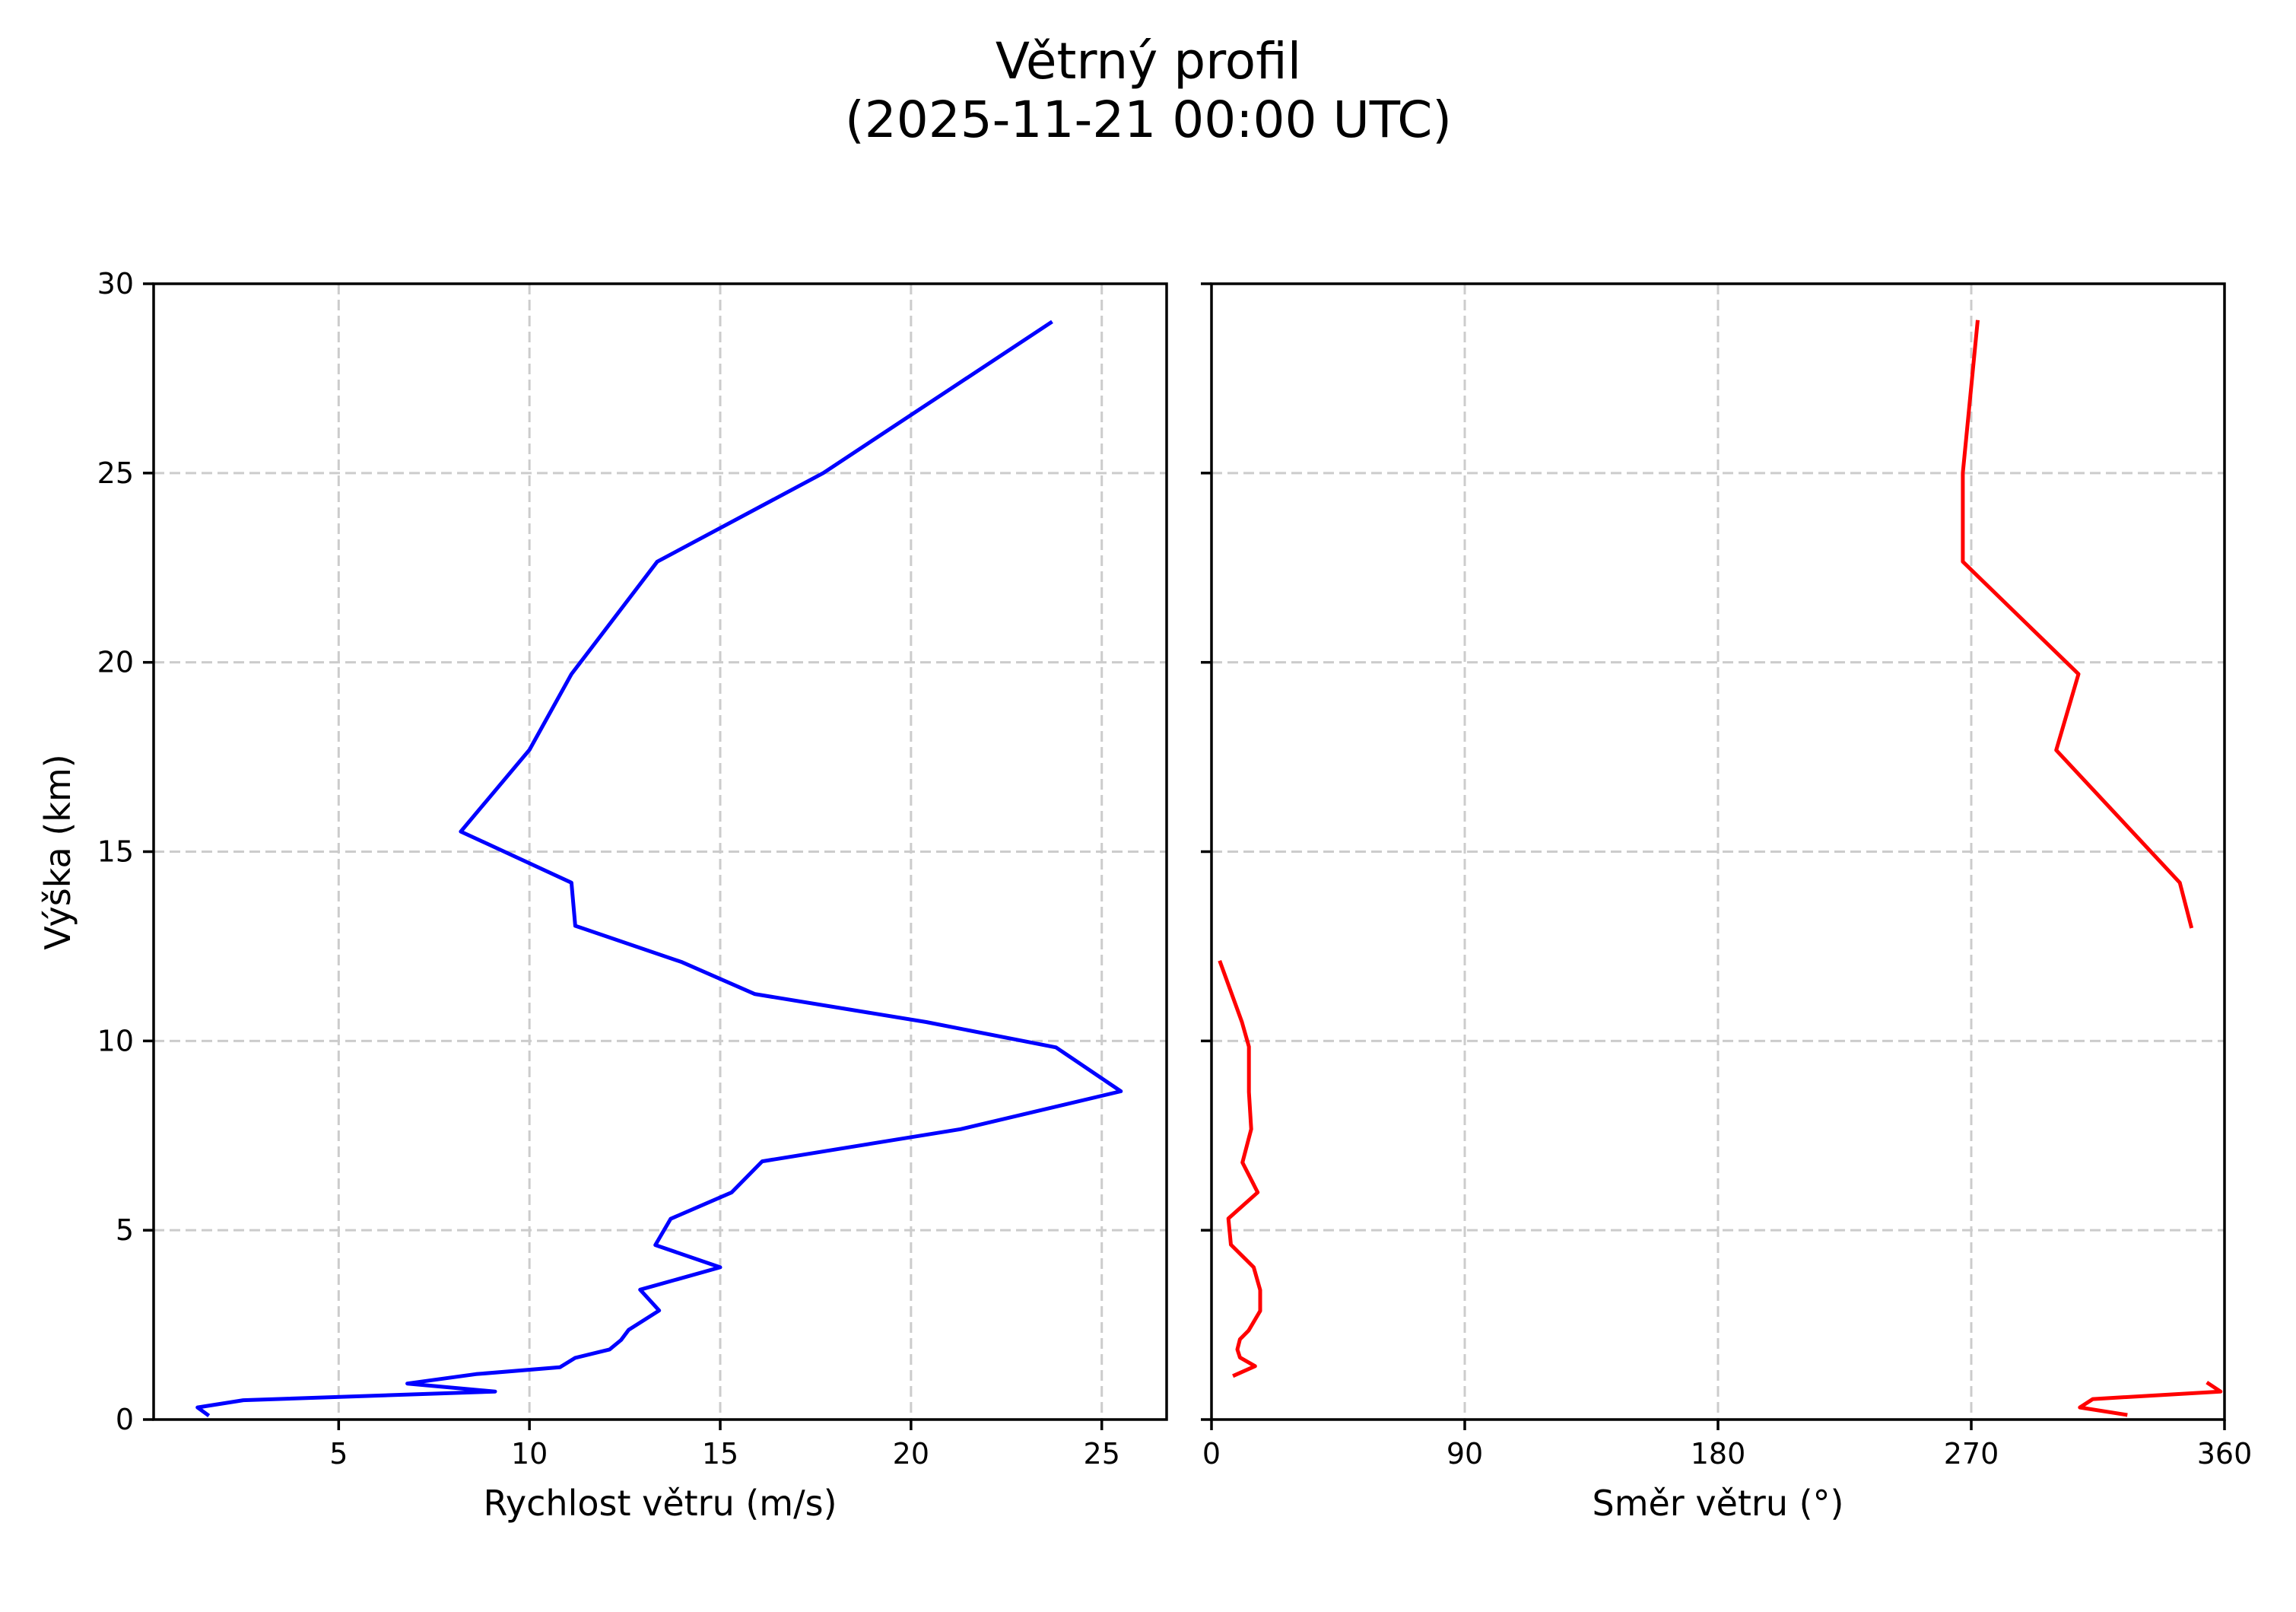  I want to click on x-tick-label: 5, so click(339, 1454).